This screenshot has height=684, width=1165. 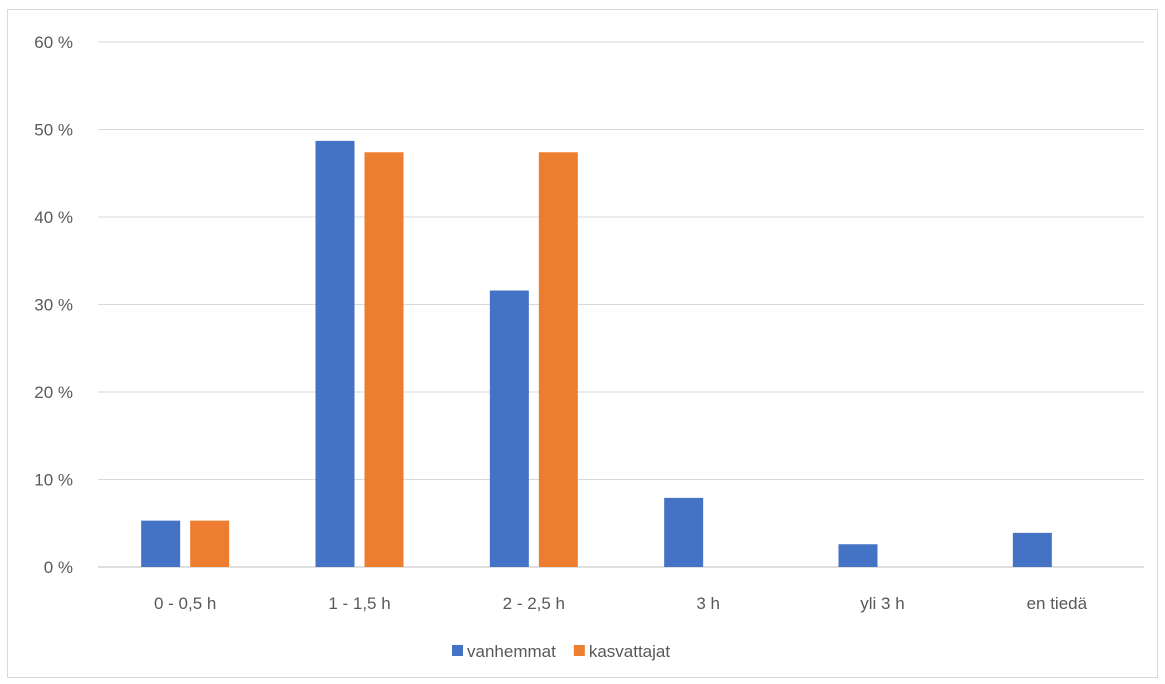 I want to click on x-tick-label: 2 - 2,5 h, so click(x=534, y=603).